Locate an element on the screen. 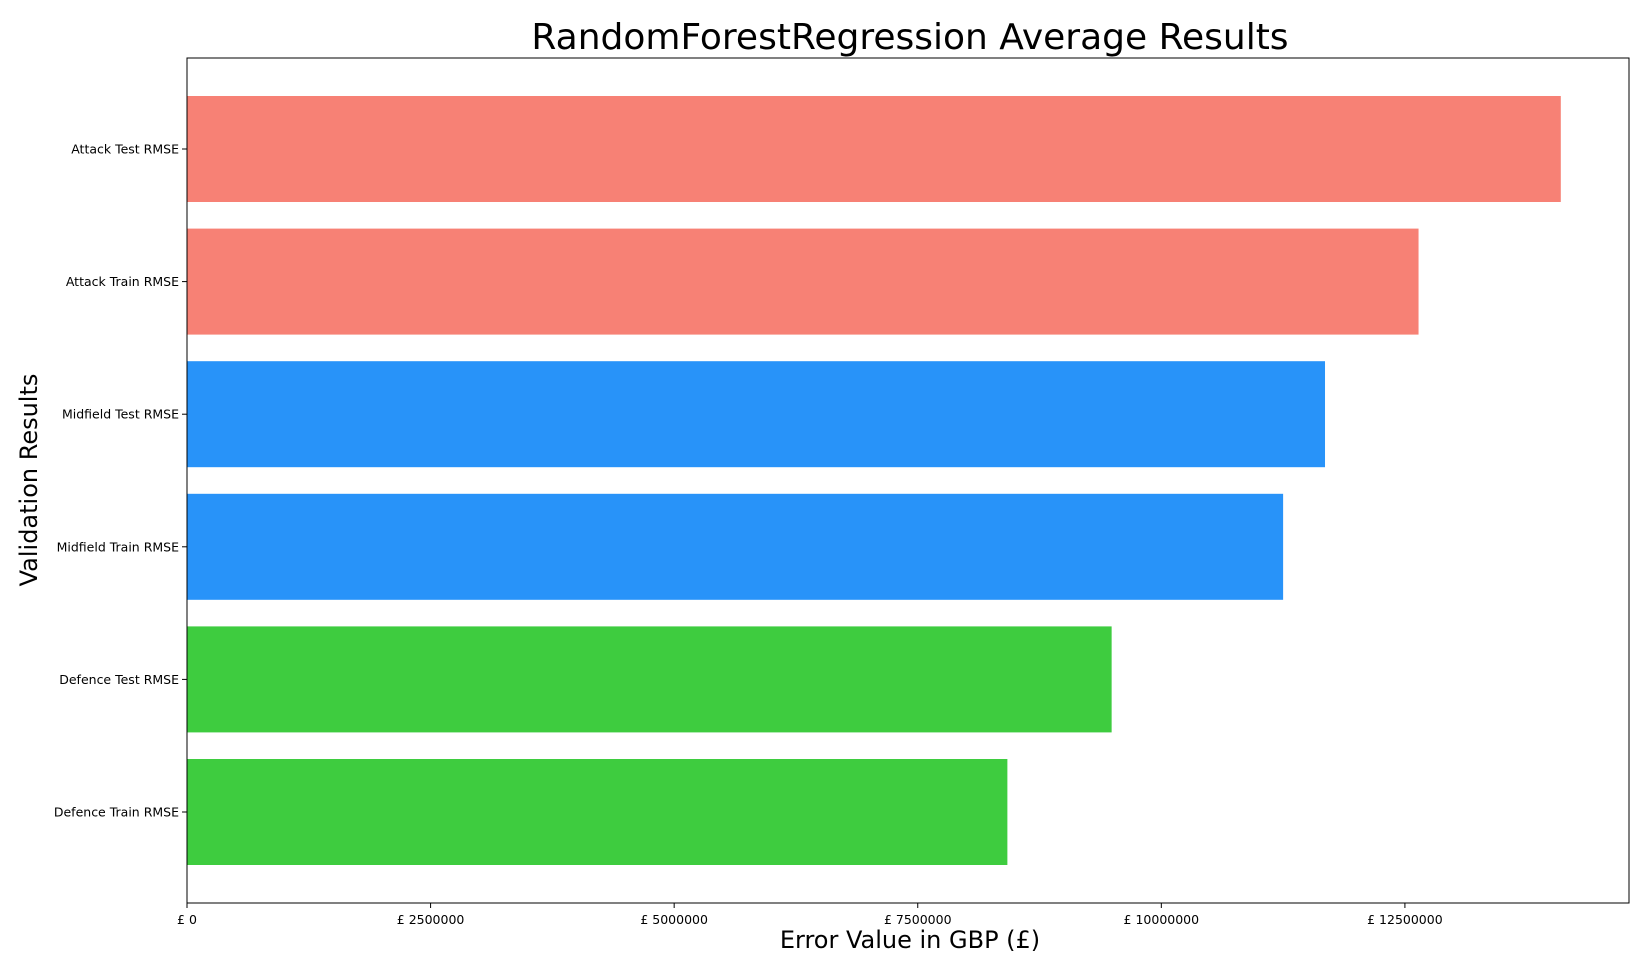 This screenshot has height=970, width=1648. bar-defence-test-rmse is located at coordinates (649, 679).